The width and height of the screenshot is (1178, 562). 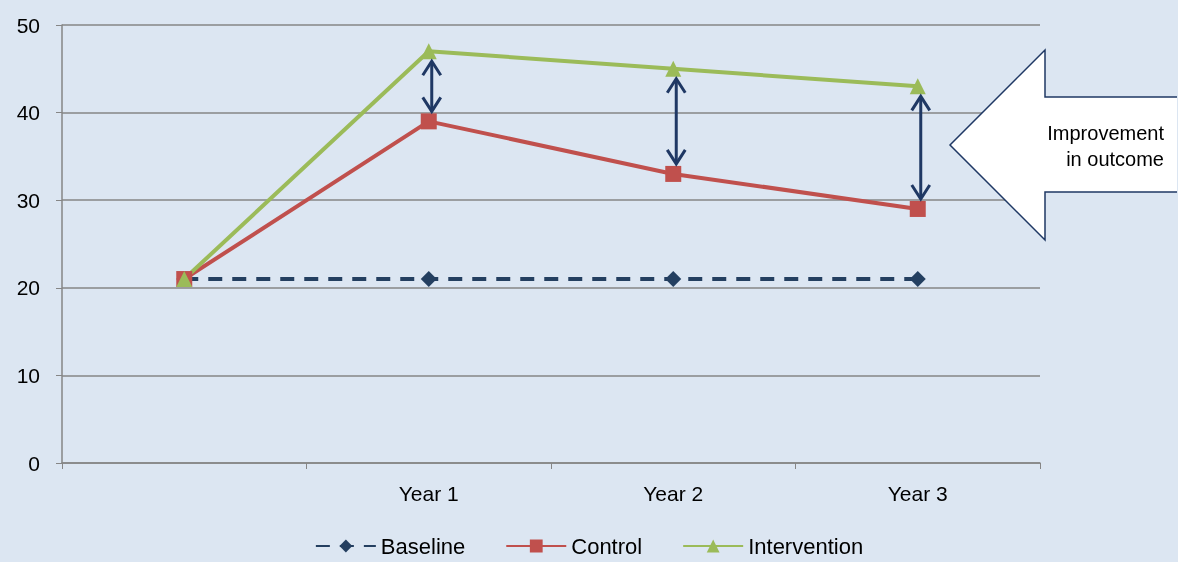 I want to click on x-tick-label: Year 1, so click(x=428, y=493).